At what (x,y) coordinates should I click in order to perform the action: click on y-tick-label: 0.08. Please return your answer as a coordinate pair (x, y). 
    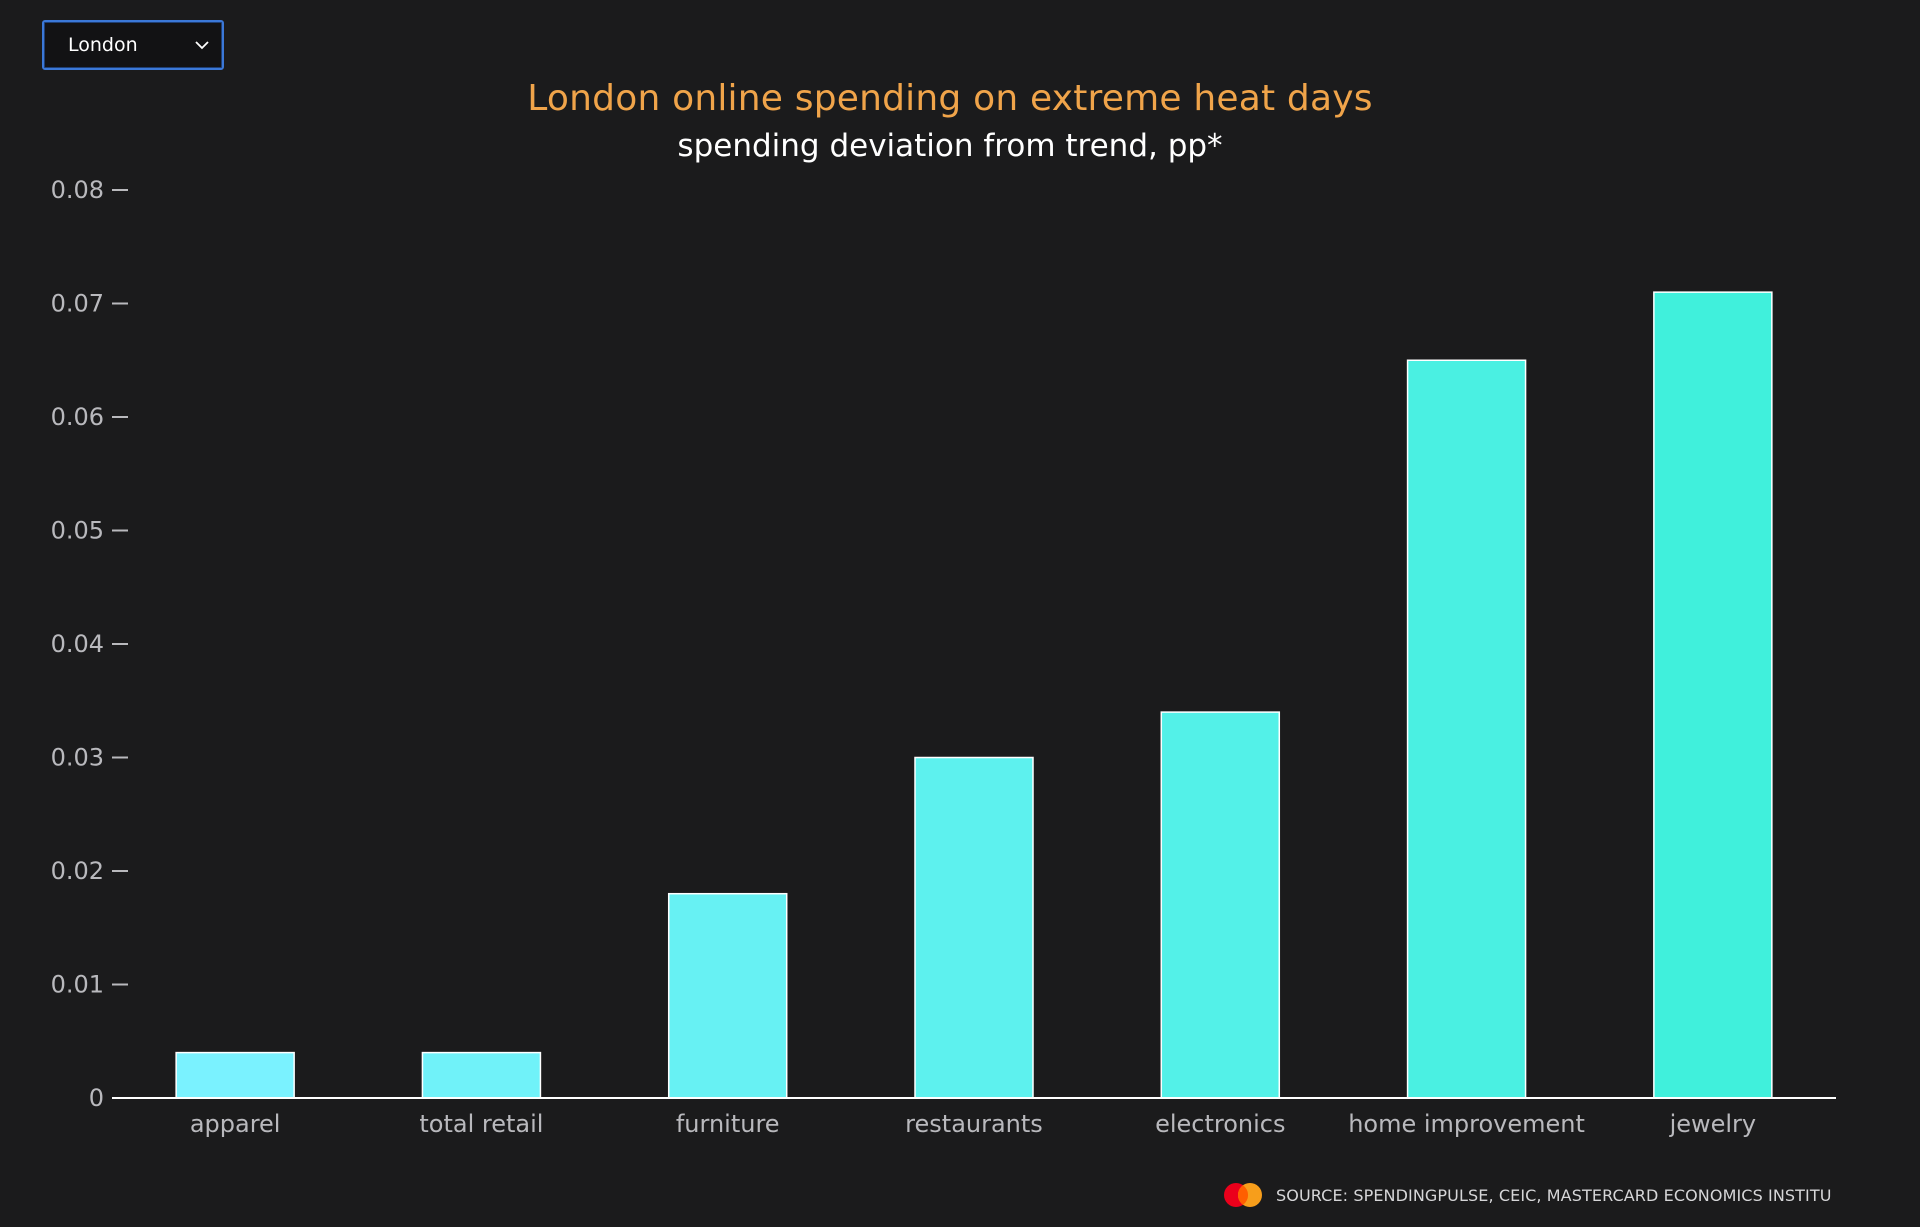
    Looking at the image, I should click on (77, 190).